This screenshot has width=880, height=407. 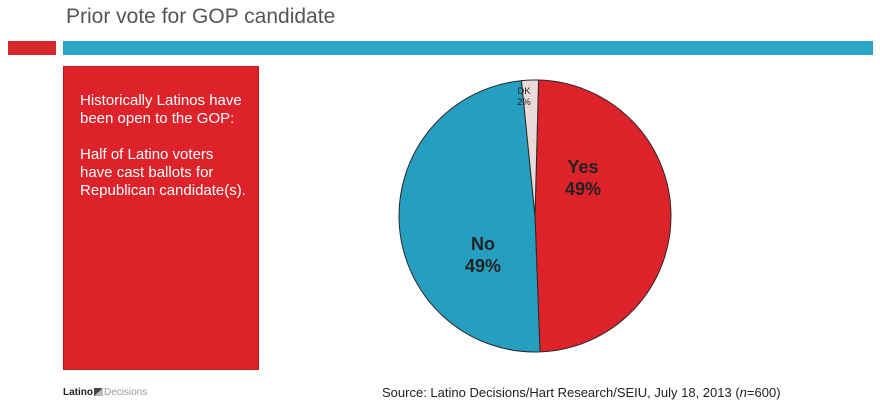 What do you see at coordinates (603, 216) in the screenshot?
I see `pie-slice-yes` at bounding box center [603, 216].